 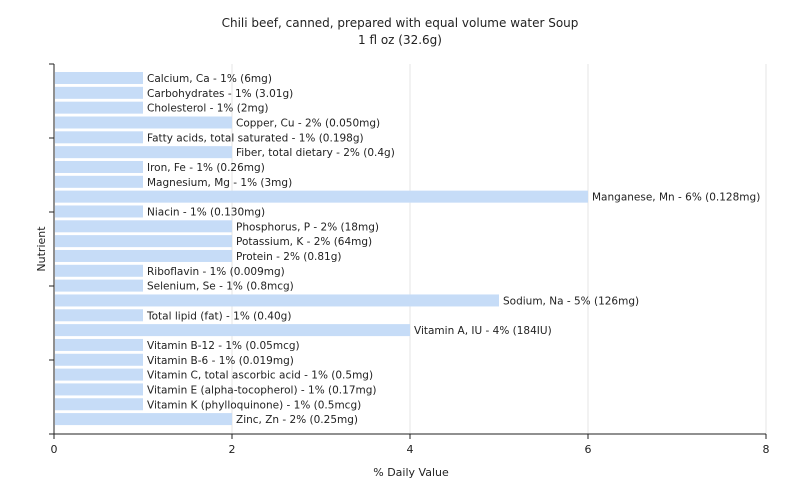 What do you see at coordinates (206, 168) in the screenshot?
I see `bar-label: Iron, Fe - 1% (0.26mg)` at bounding box center [206, 168].